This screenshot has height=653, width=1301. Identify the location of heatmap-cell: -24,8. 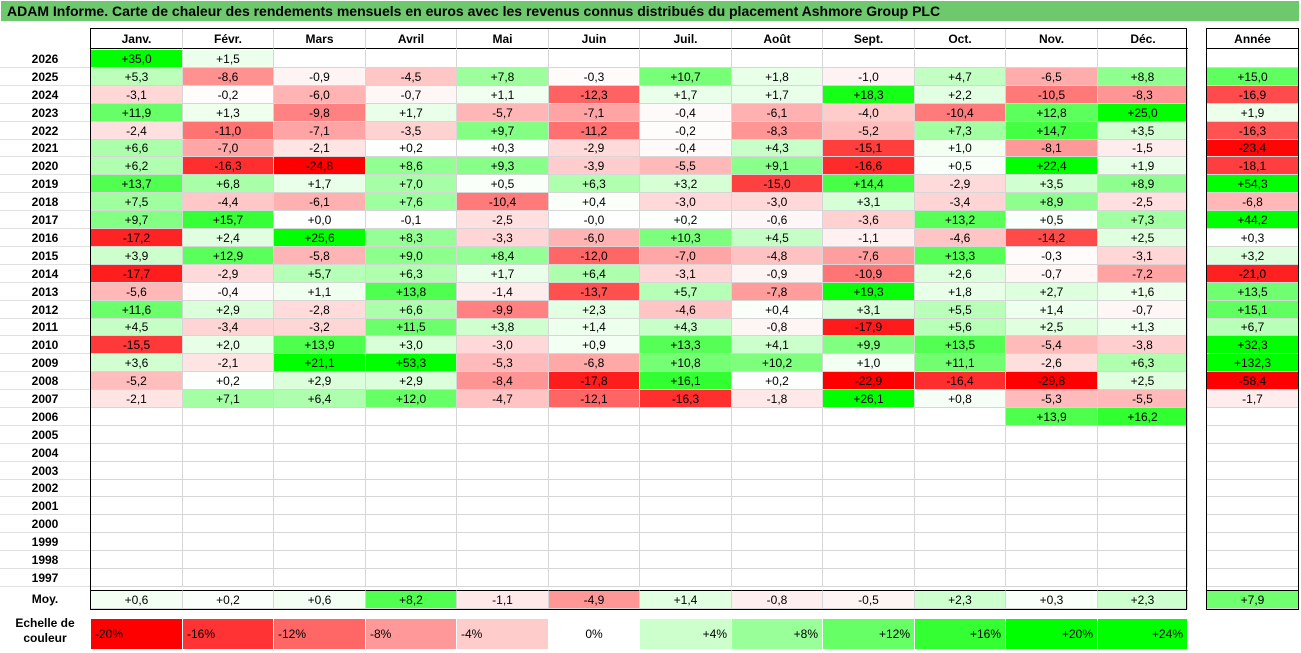
(320, 166).